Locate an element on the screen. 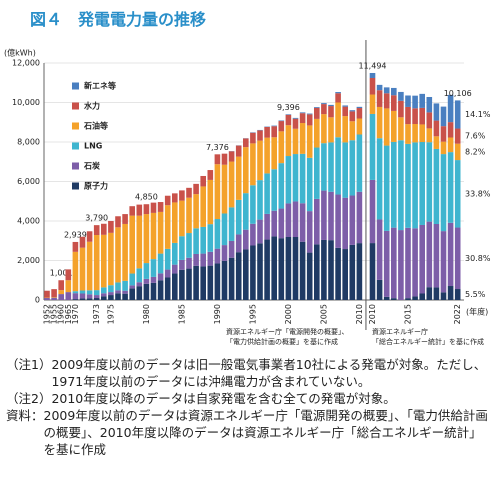 This screenshot has height=500, width=496. share-label: 33.8% is located at coordinates (478, 193).